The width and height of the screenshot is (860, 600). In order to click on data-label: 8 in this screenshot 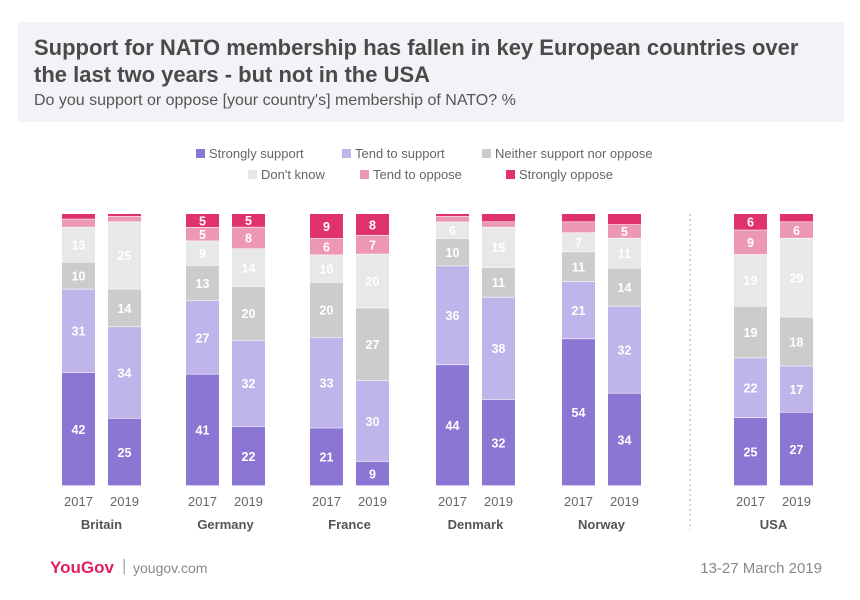, I will do `click(248, 239)`.